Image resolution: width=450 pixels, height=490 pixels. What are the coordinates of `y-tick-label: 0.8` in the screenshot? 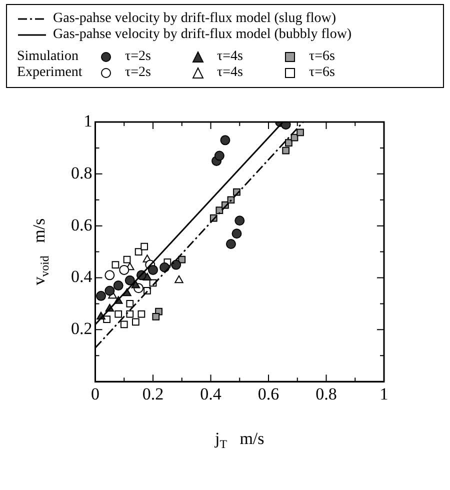 It's located at (81, 172).